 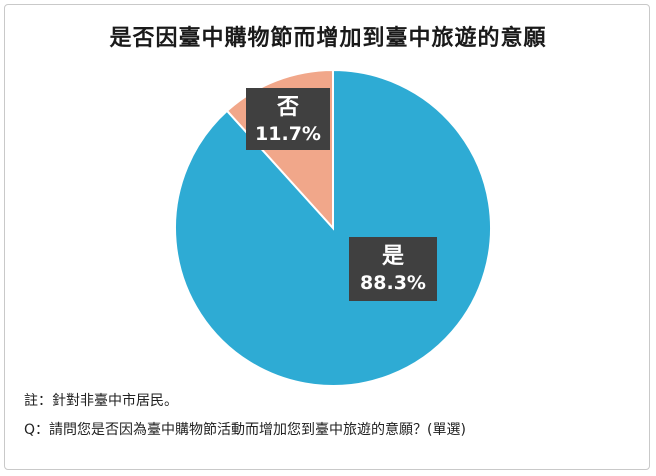 What do you see at coordinates (288, 134) in the screenshot?
I see `data-label-value: 11.7%` at bounding box center [288, 134].